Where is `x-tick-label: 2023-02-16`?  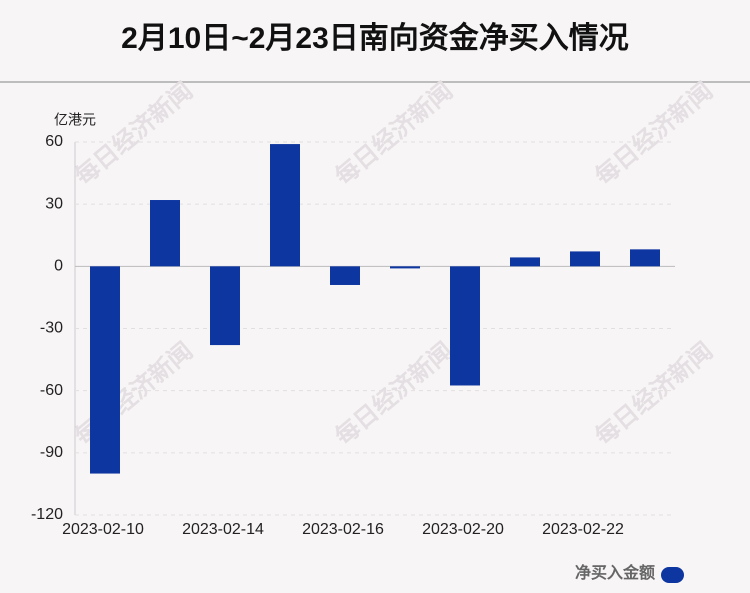
x-tick-label: 2023-02-16 is located at coordinates (343, 529).